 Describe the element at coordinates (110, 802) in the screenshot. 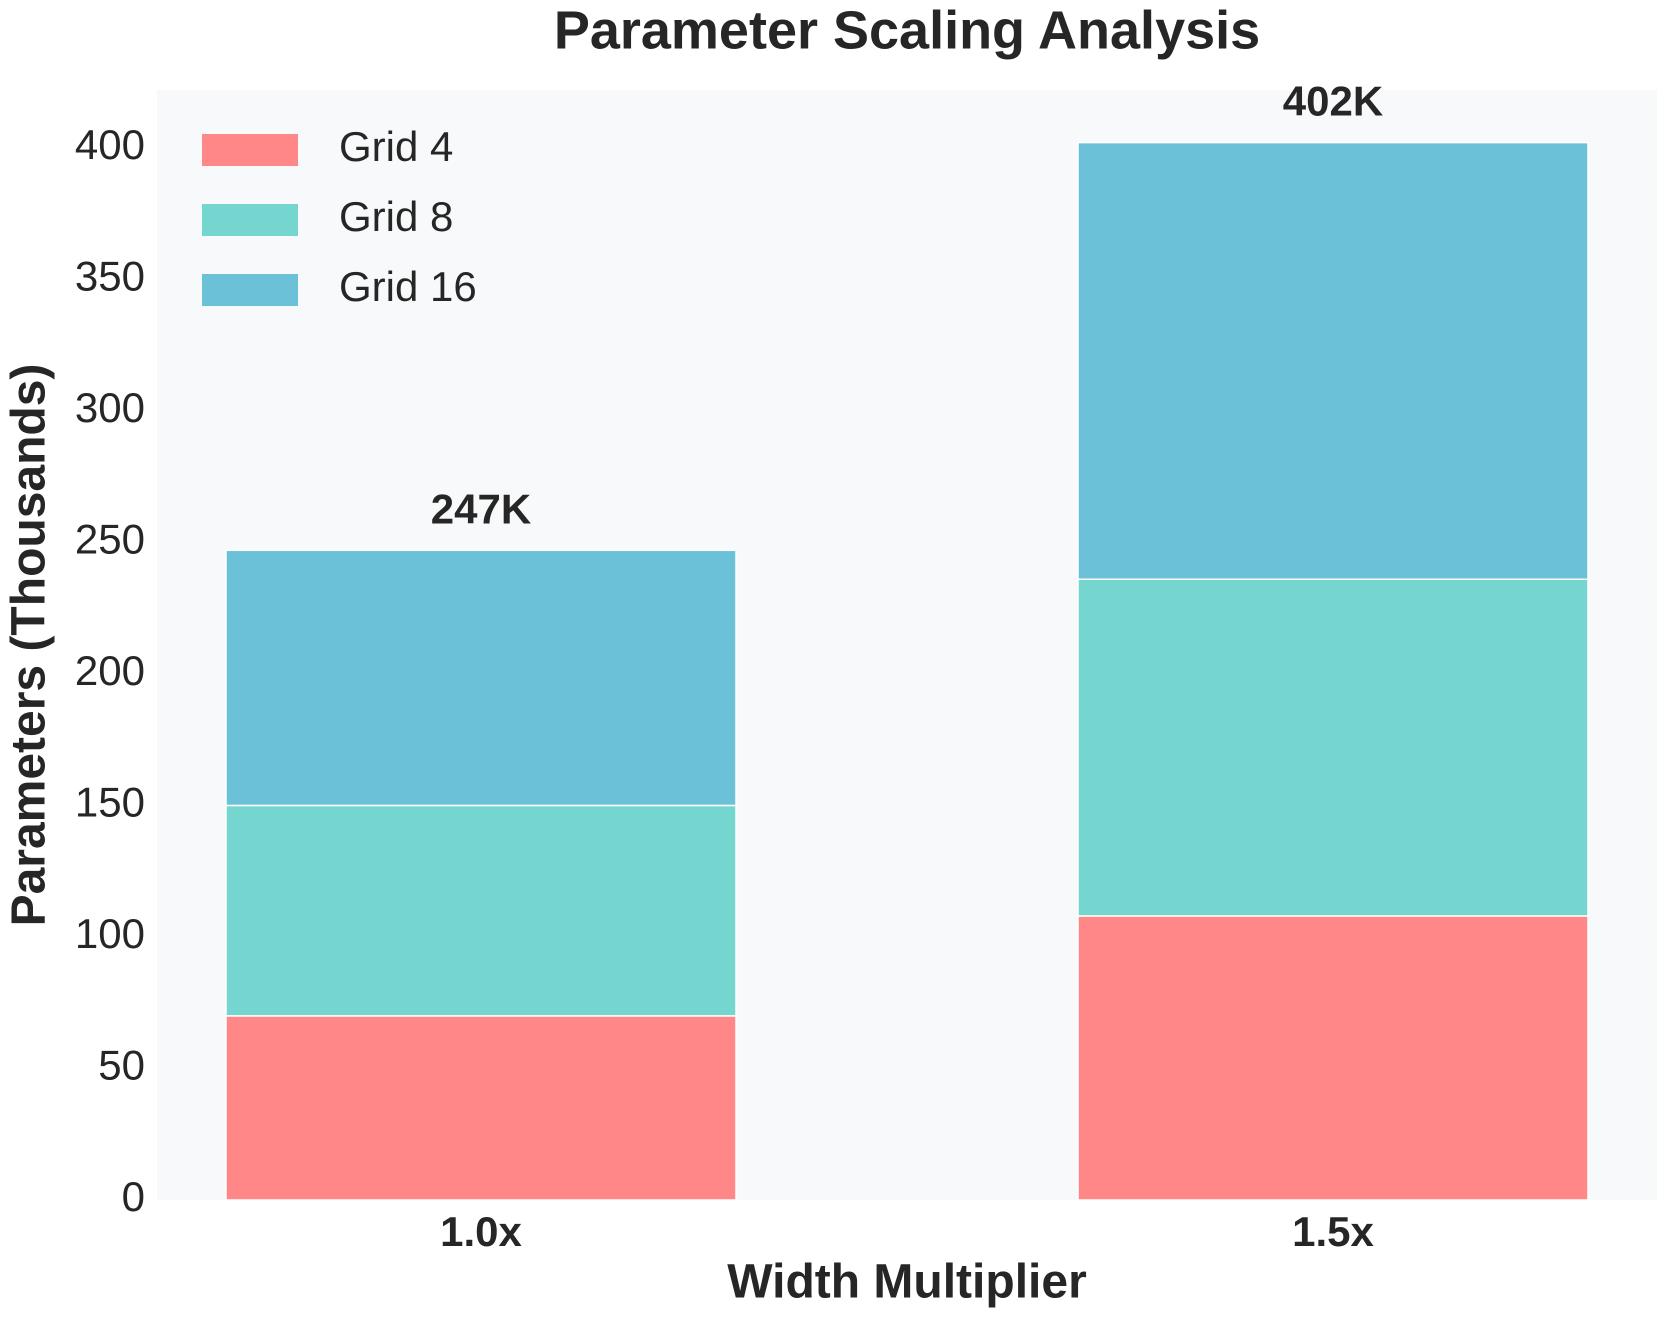

I see `y-tick-label: 150` at that location.